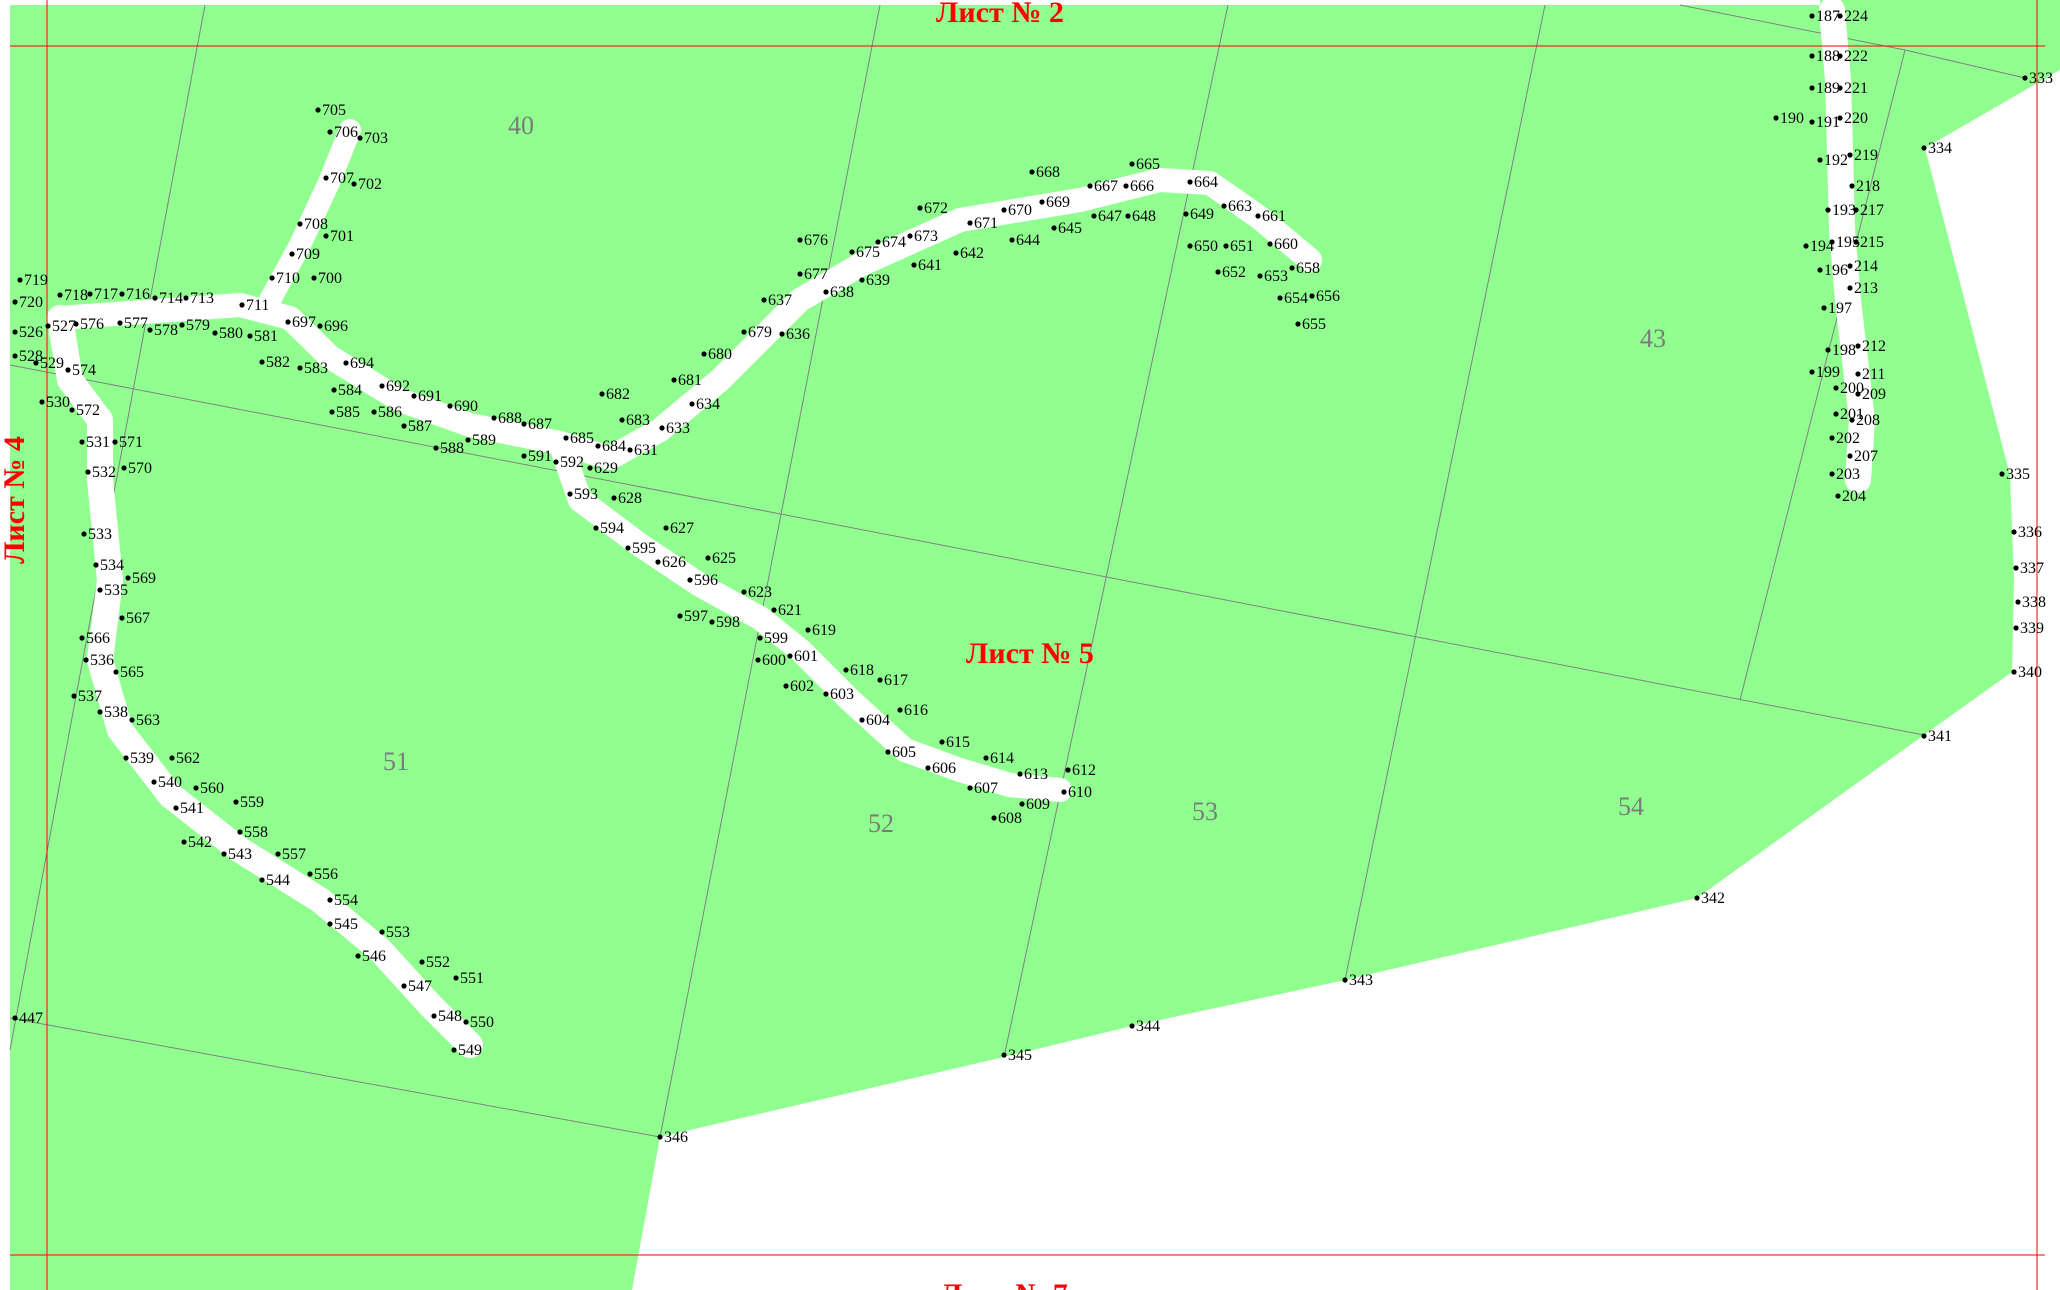  I want to click on boundary-point: 665, so click(1144, 164).